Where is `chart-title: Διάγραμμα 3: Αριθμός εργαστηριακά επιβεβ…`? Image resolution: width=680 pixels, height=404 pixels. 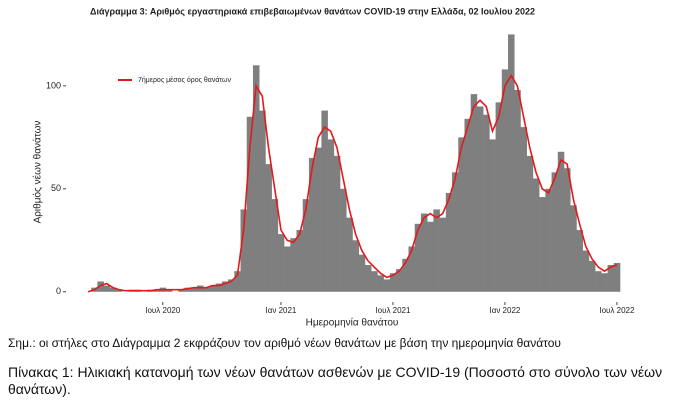
chart-title: Διάγραμμα 3: Αριθμός εργαστηριακά επιβεβ… is located at coordinates (312, 11).